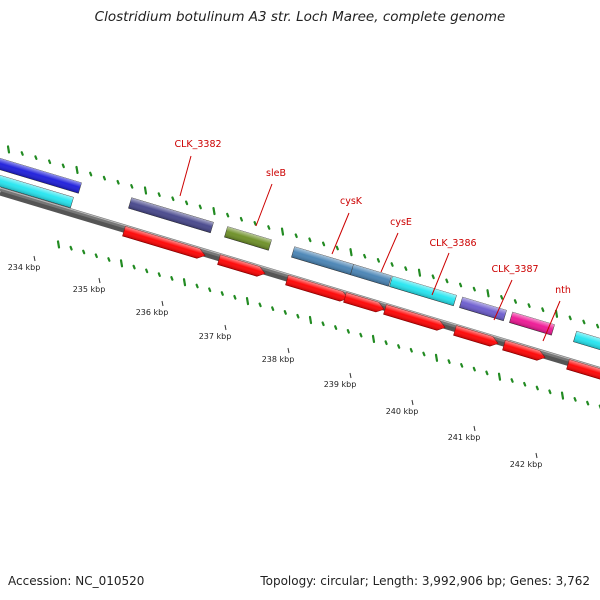 The image size is (600, 600). What do you see at coordinates (110, 581) in the screenshot?
I see `accession-value: NC_010520` at bounding box center [110, 581].